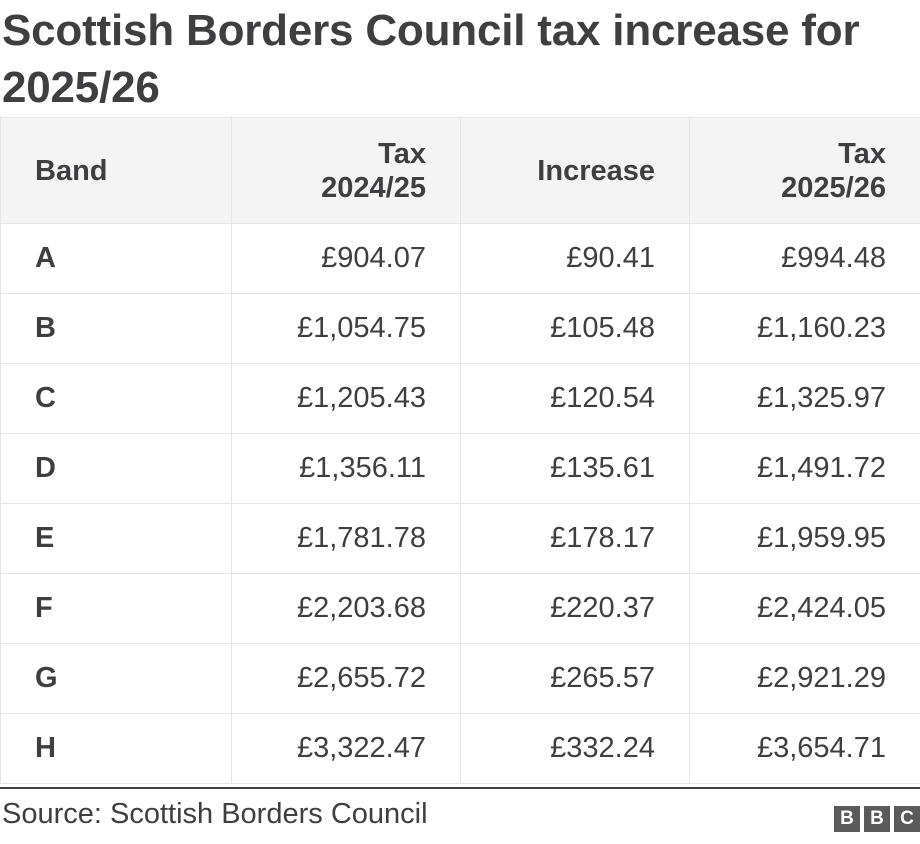 Image resolution: width=920 pixels, height=844 pixels. Describe the element at coordinates (346, 328) in the screenshot. I see `cell-tax-2024-25: £1,054.75` at that location.